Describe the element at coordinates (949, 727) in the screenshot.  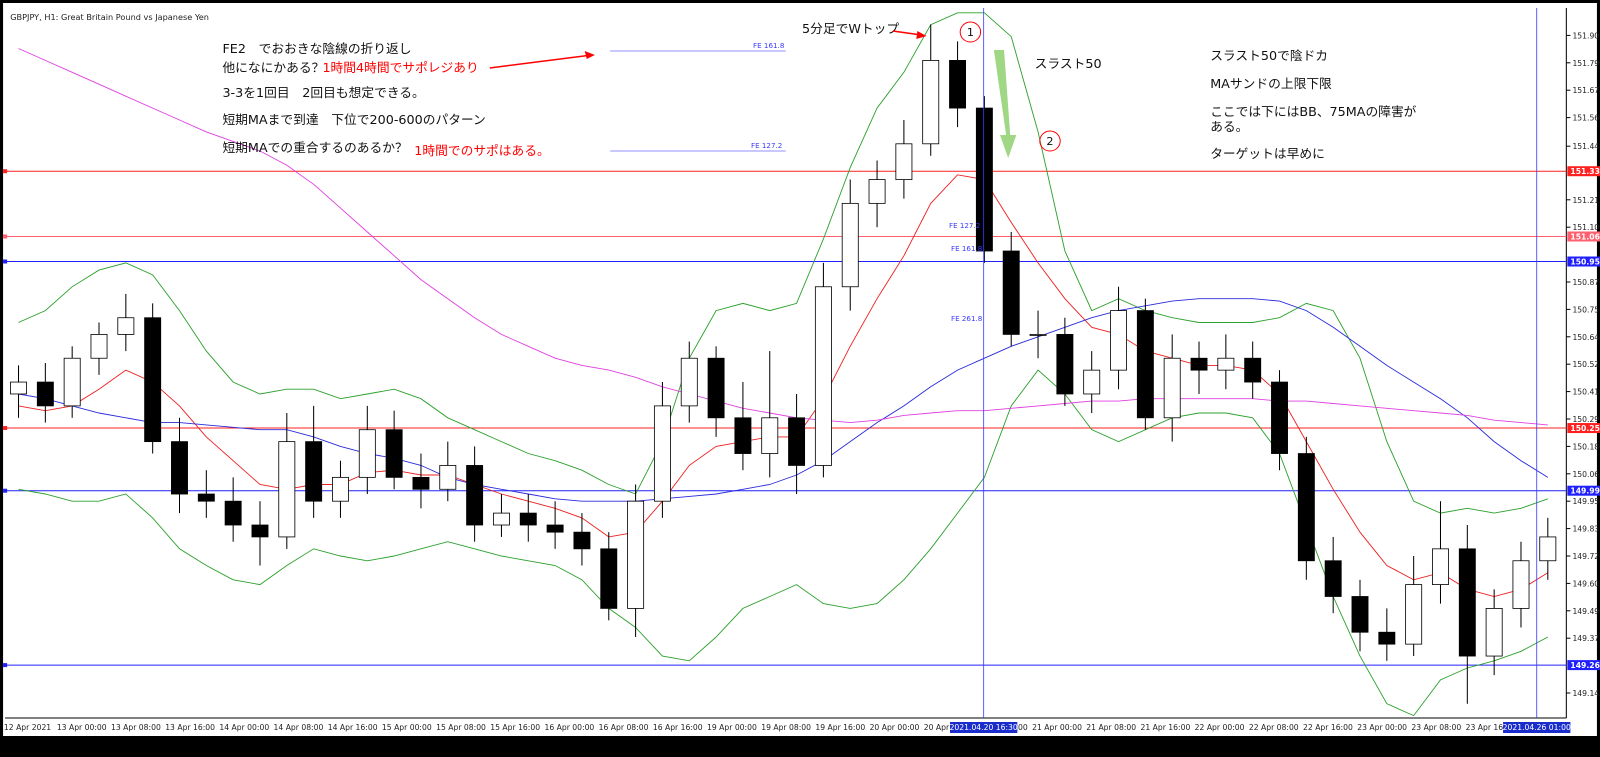
I see `x-tick-label: 20 Apr 08:00` at that location.